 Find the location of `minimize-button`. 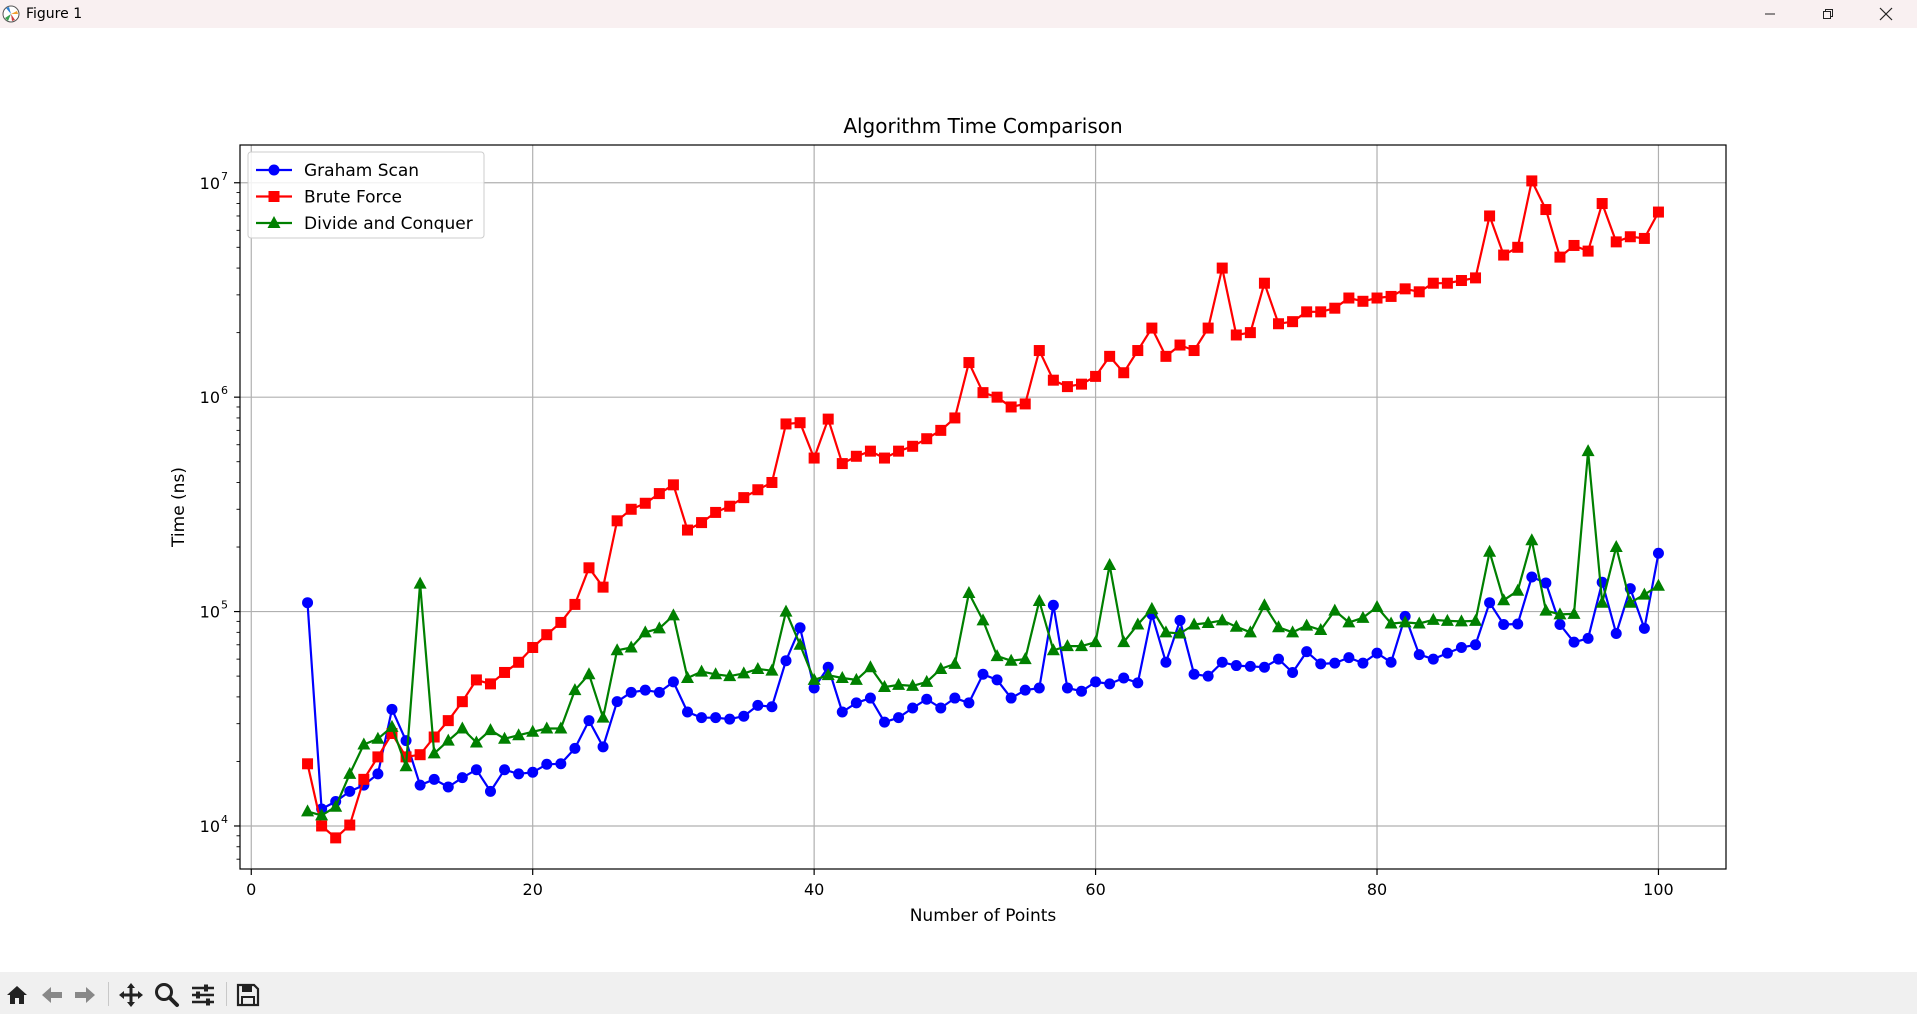

minimize-button is located at coordinates (1770, 14).